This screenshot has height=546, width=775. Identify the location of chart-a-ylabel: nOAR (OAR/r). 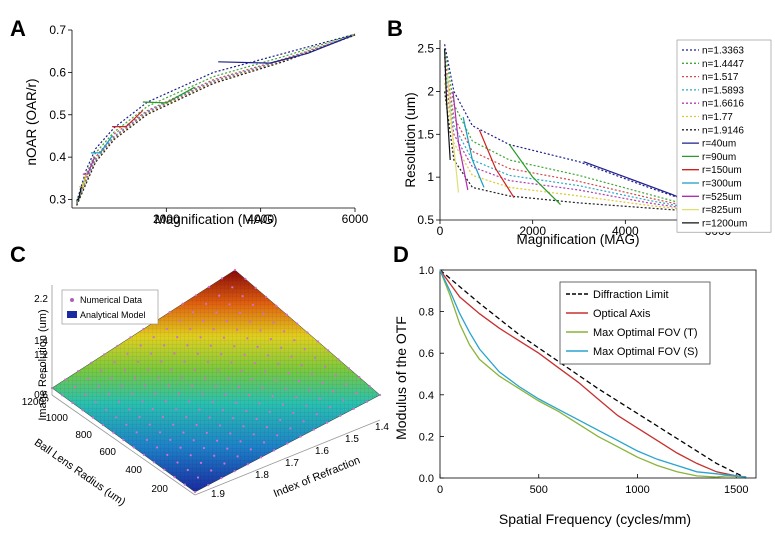
(31, 121).